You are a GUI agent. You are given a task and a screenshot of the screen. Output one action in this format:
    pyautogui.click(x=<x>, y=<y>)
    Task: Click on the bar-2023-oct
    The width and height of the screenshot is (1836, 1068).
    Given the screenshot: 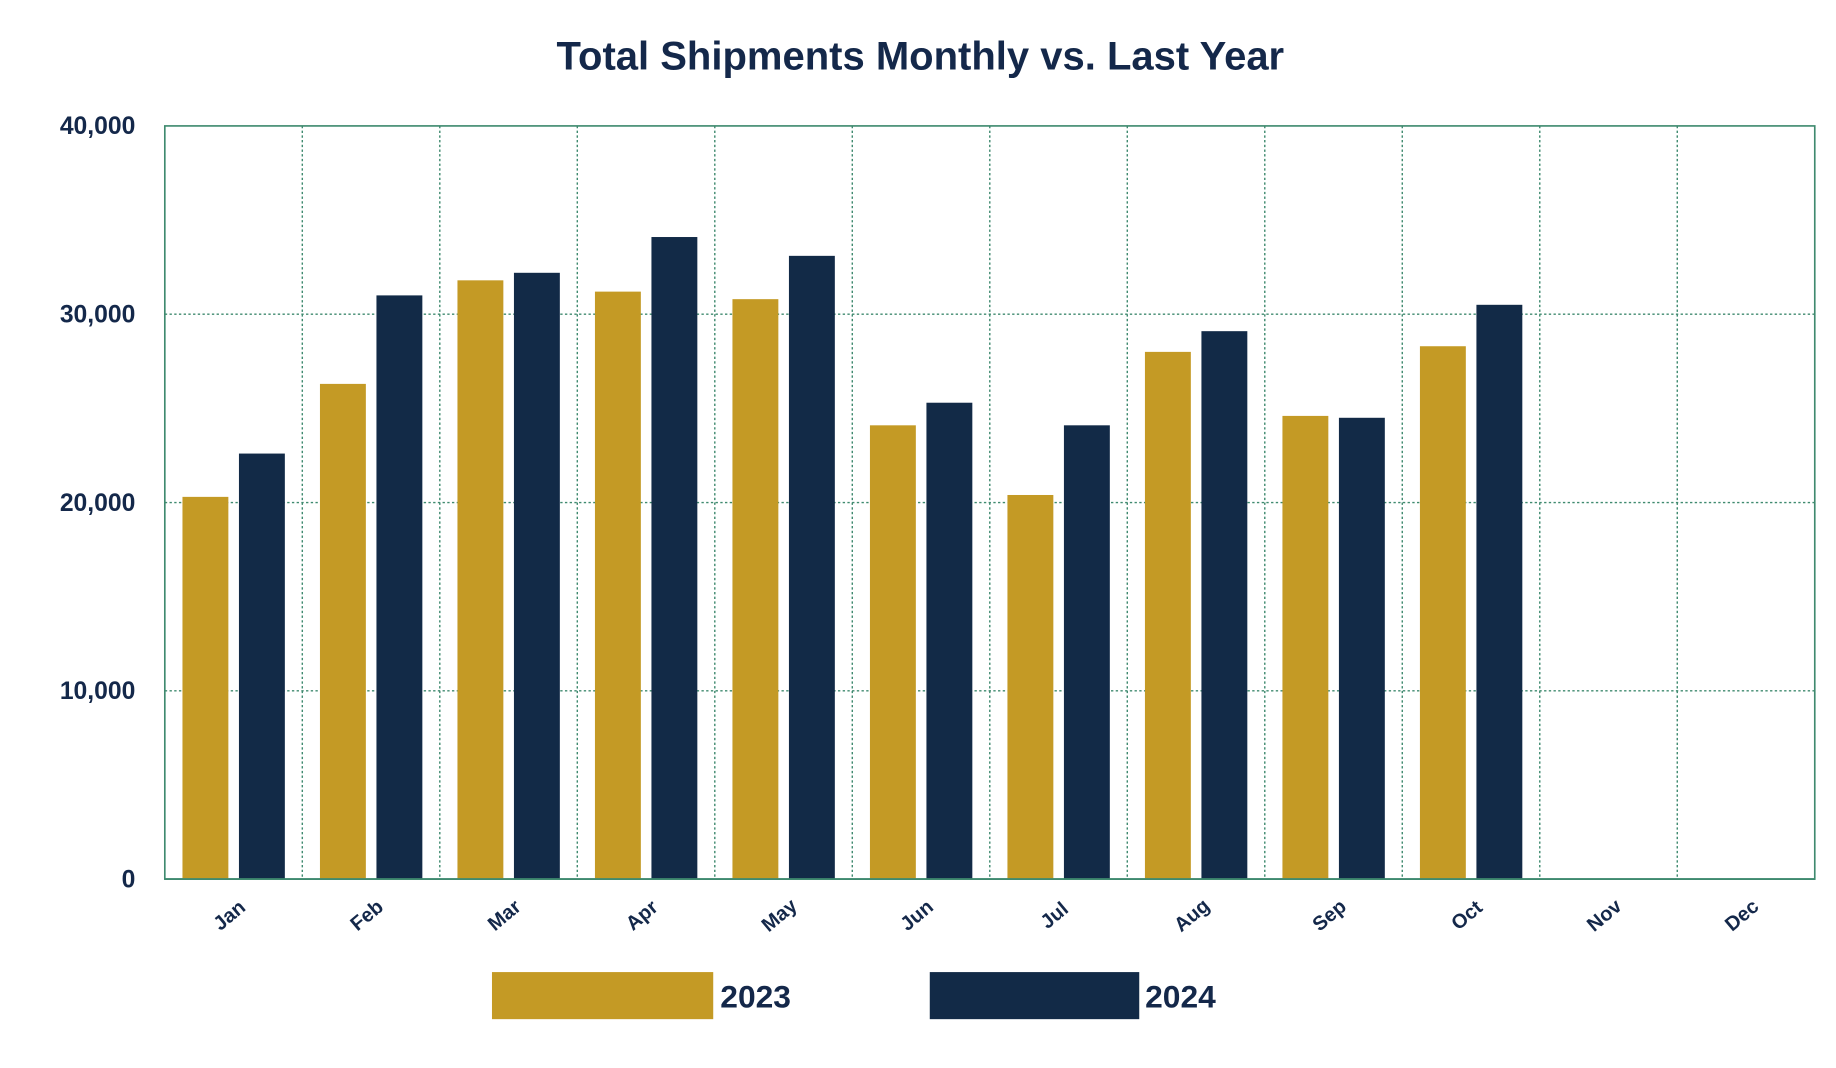 What is the action you would take?
    pyautogui.click(x=1442, y=613)
    